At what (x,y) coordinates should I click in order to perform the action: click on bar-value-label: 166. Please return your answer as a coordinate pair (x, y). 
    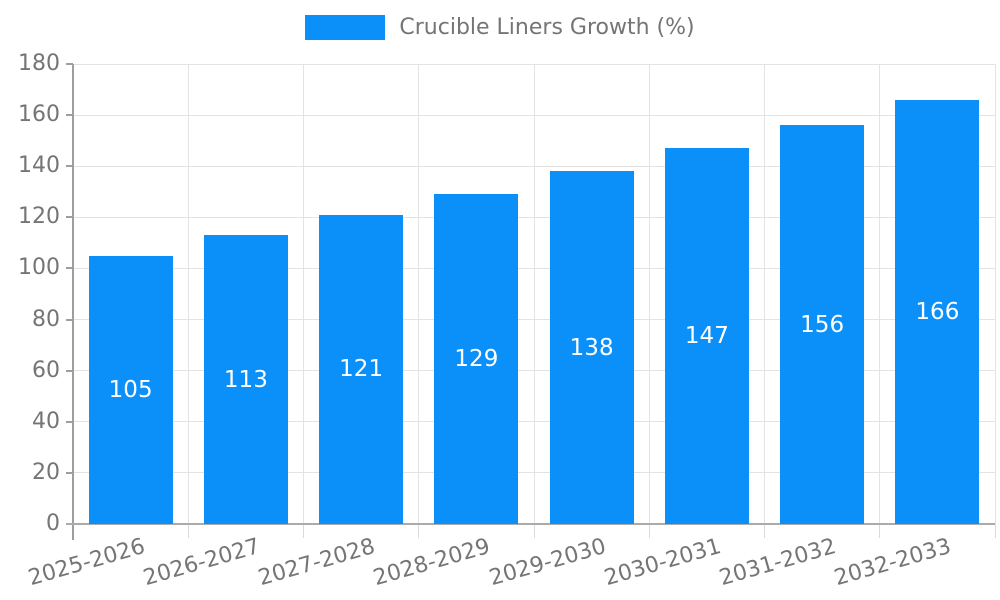
    Looking at the image, I should click on (937, 311).